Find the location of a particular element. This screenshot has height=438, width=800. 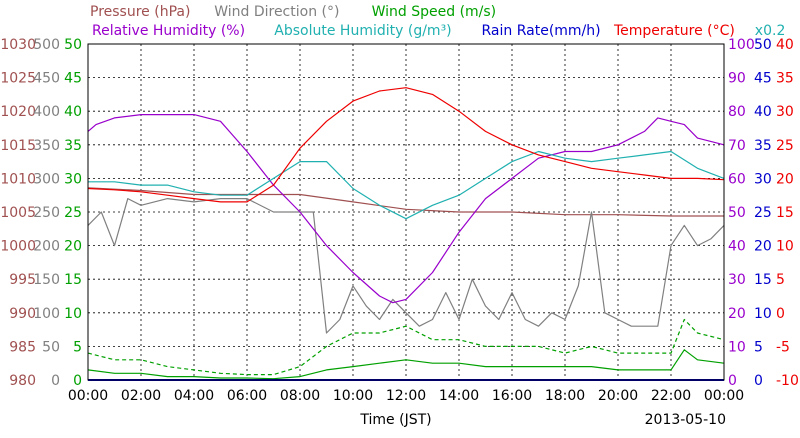

y-tick-label-temperature: 20 is located at coordinates (785, 179).